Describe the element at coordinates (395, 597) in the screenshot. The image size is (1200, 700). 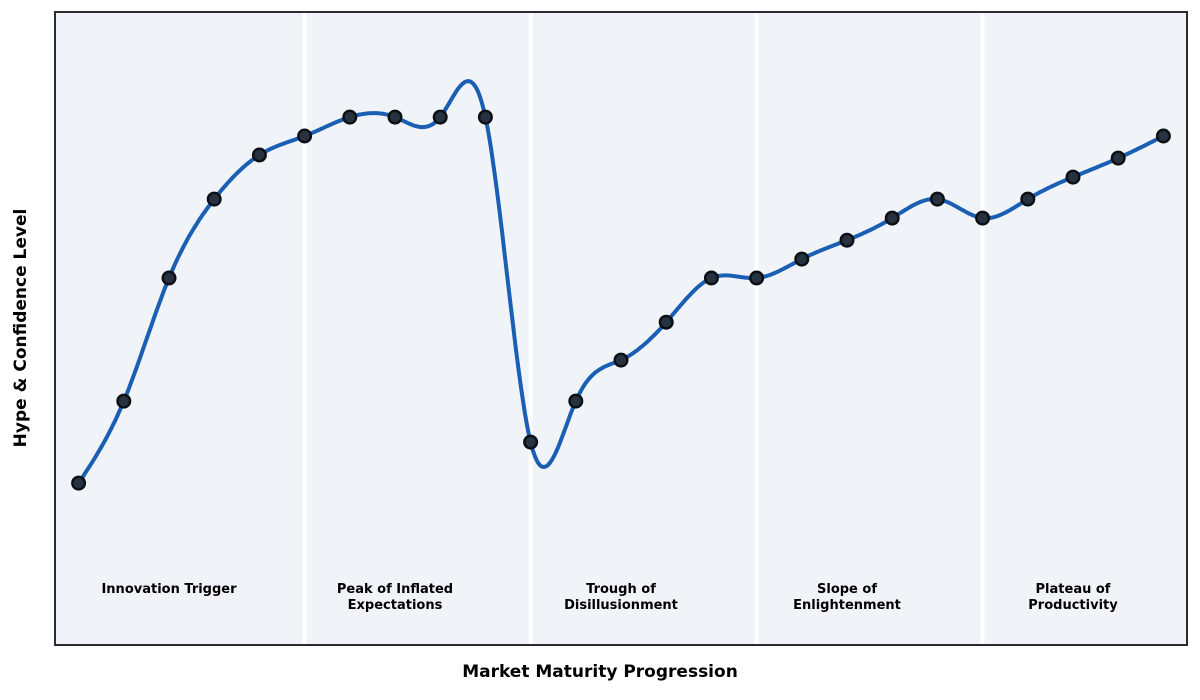
I see `phase-label-peak-of-inflated-expectations: Peak of Inflated Expectations` at that location.